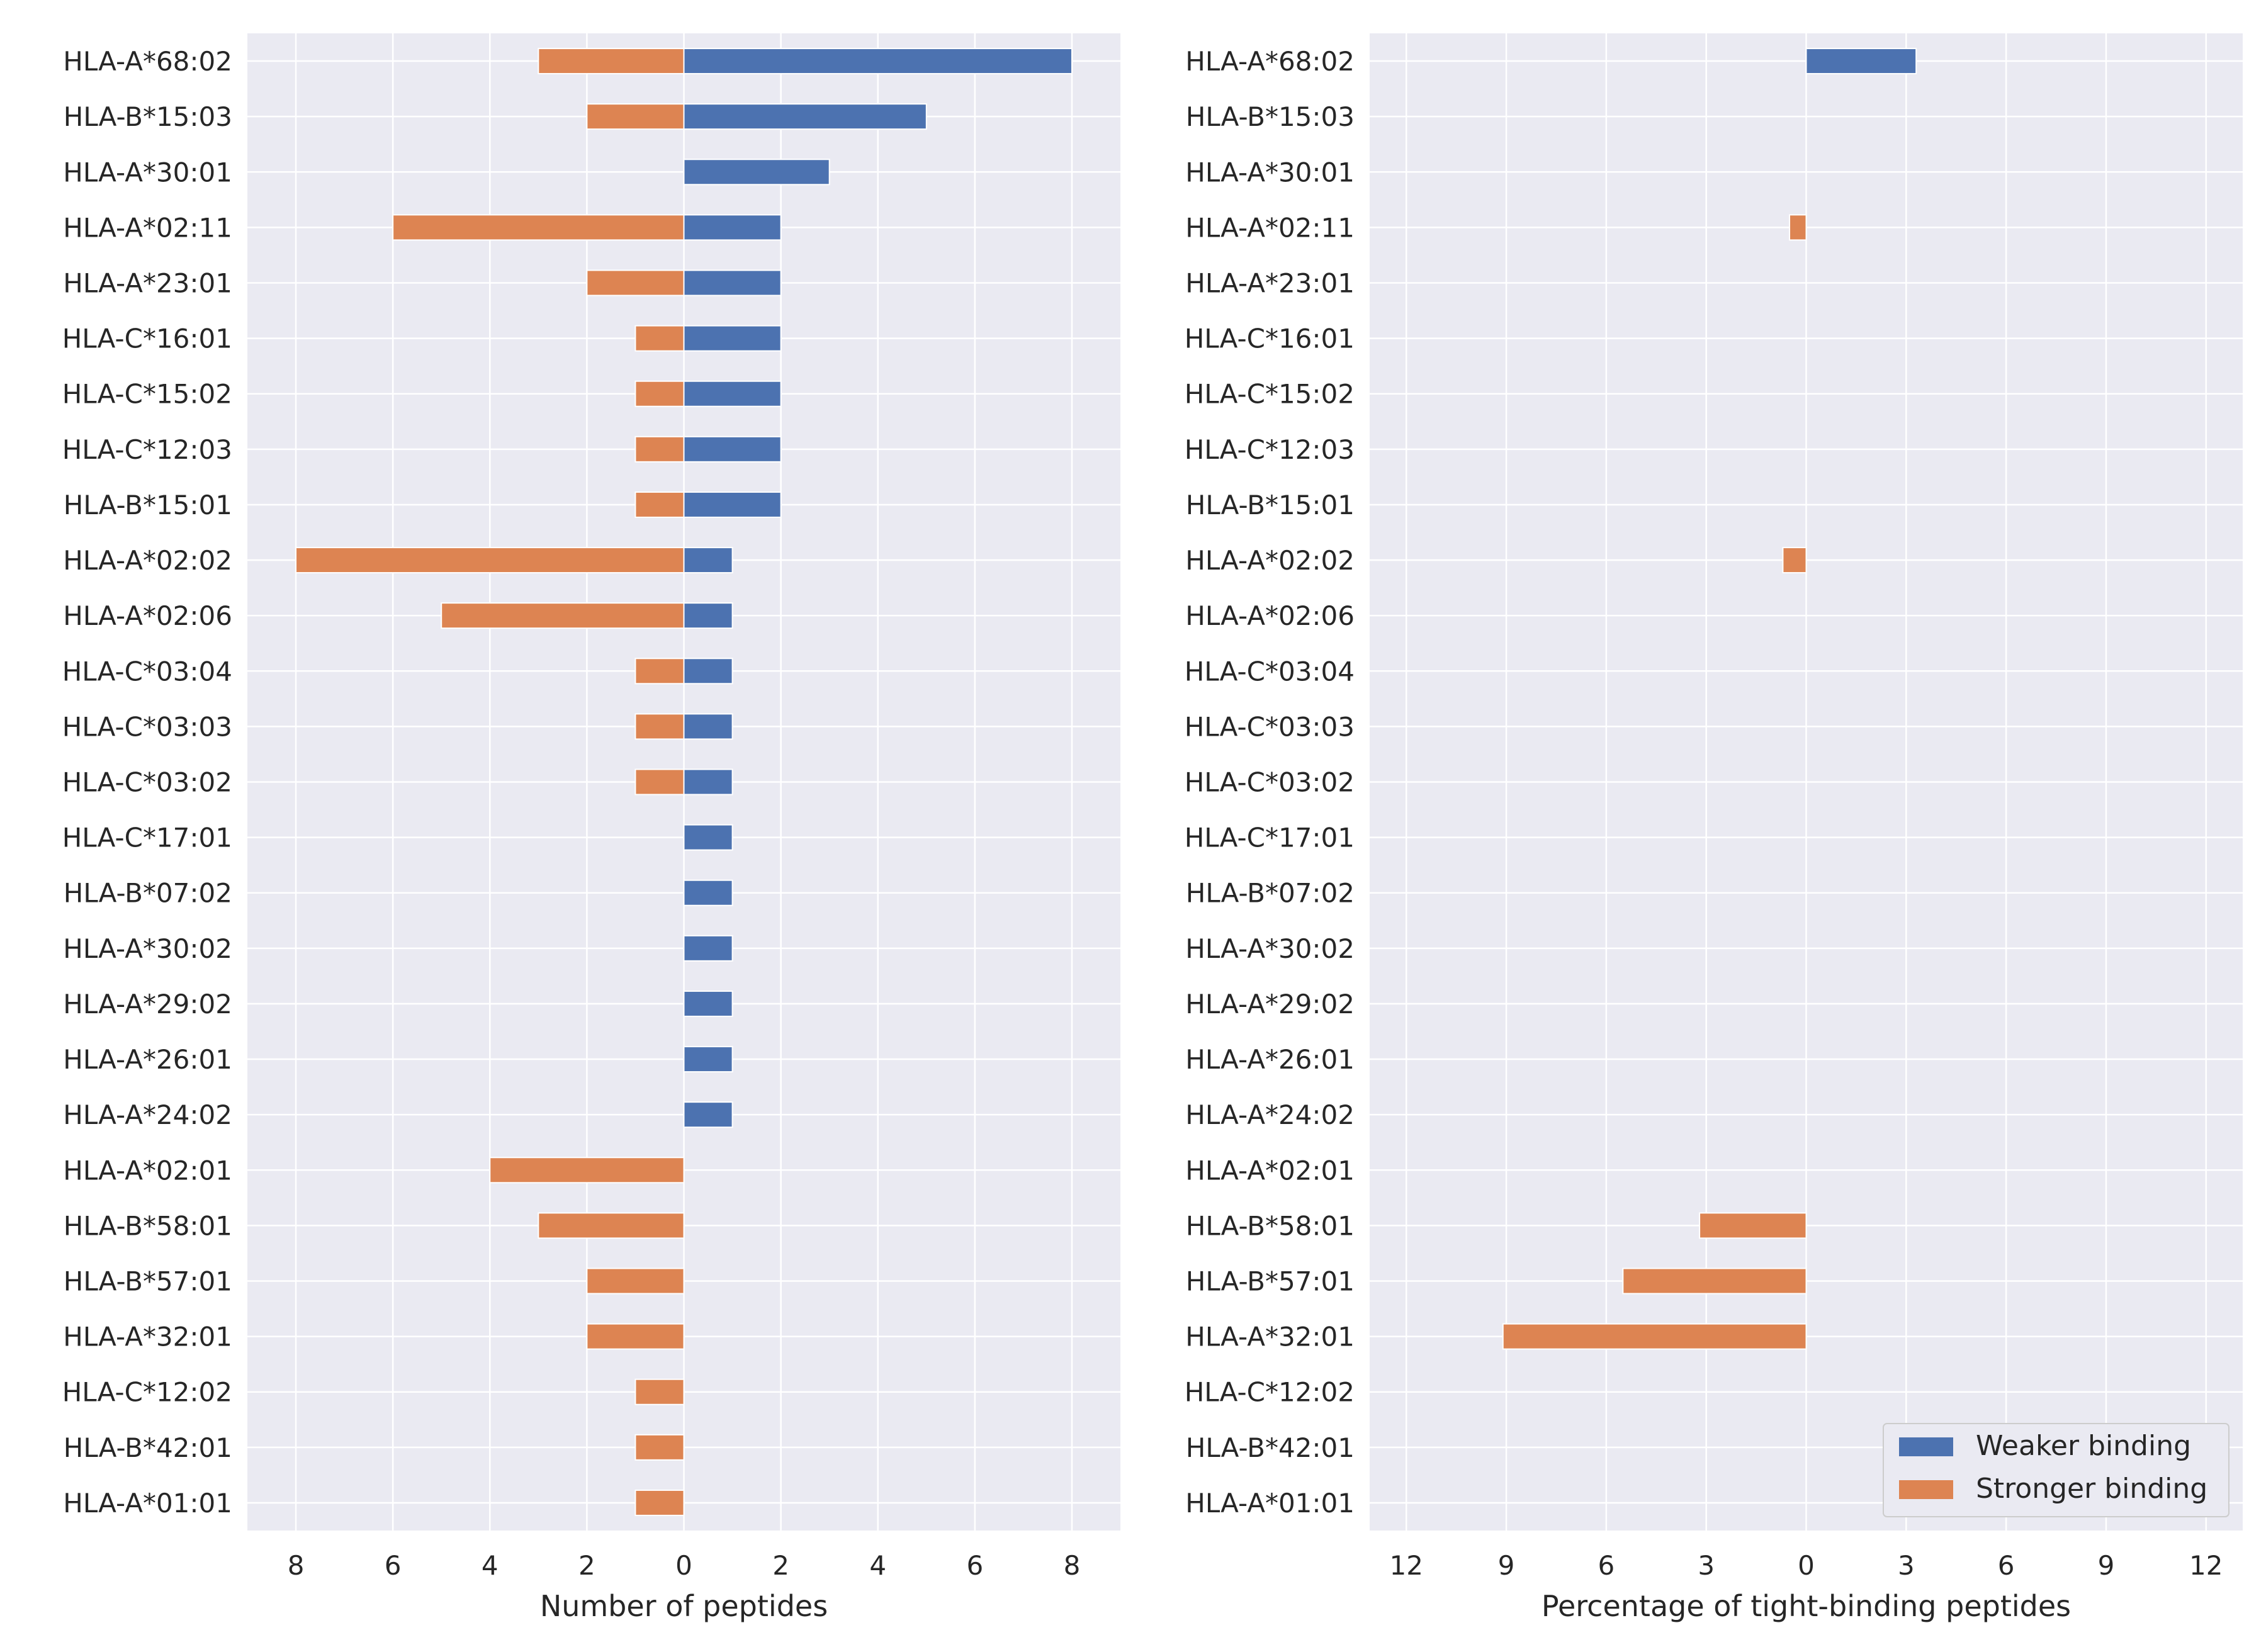 The height and width of the screenshot is (1652, 2266). I want to click on left-category-label-11: HLA-C*03:04, so click(147, 671).